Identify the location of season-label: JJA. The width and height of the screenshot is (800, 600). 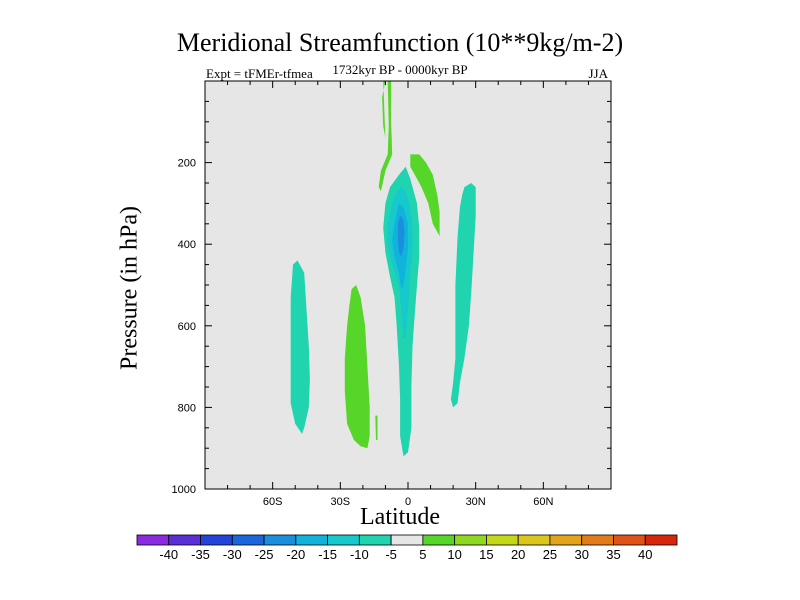
(598, 73).